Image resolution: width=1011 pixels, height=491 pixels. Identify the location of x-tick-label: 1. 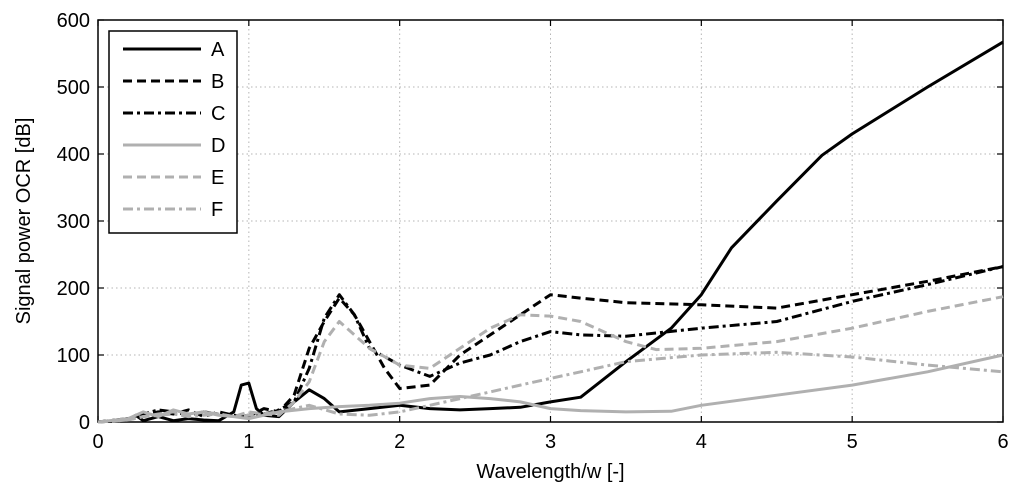
(248, 442).